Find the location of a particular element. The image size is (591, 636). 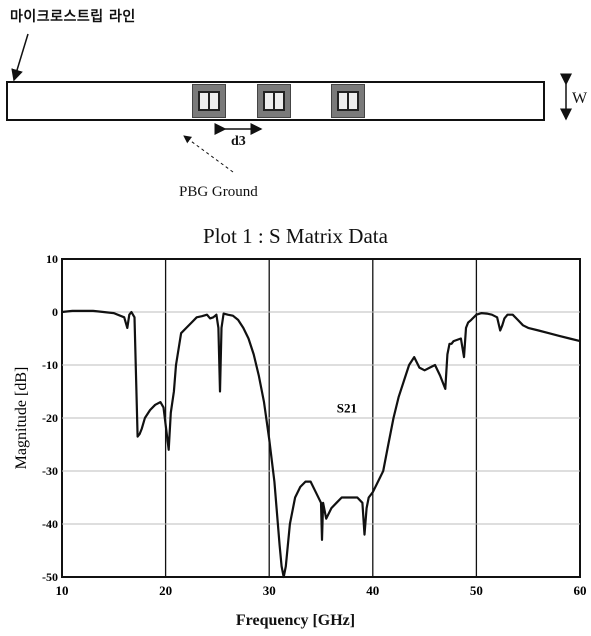

microstrip-arrow is located at coordinates (21, 57).